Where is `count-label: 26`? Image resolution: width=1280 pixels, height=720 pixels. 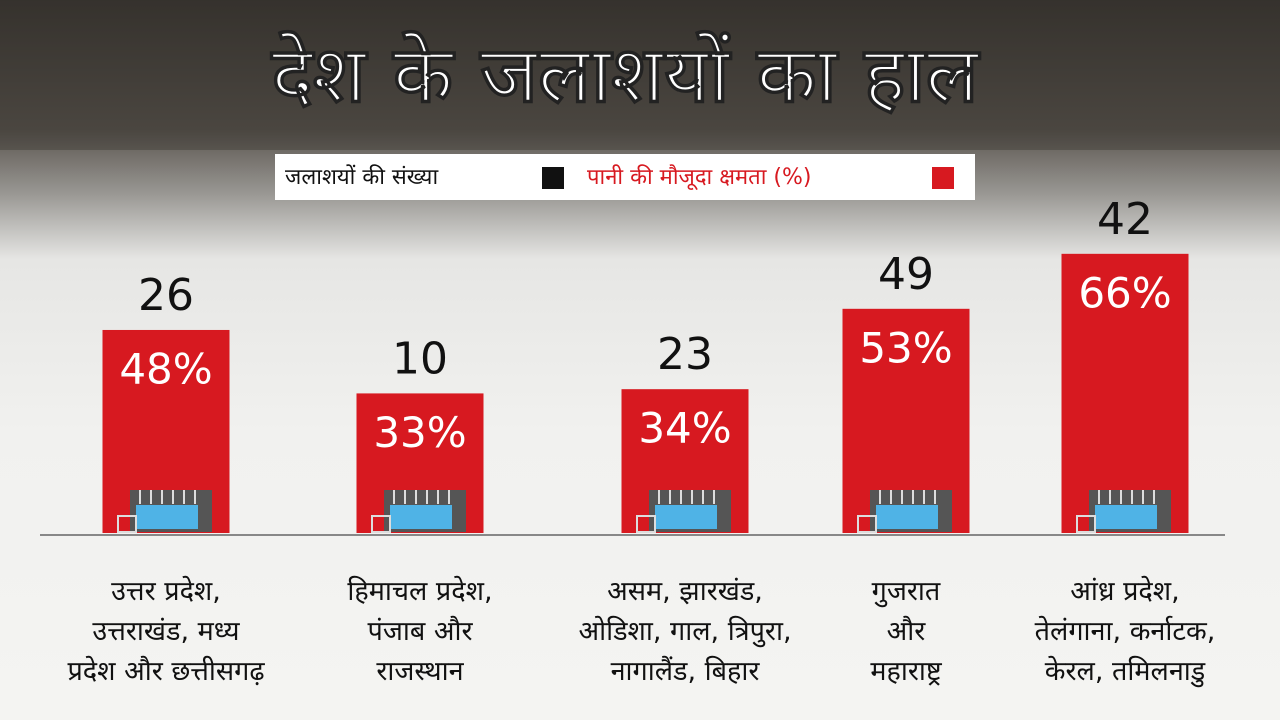 count-label: 26 is located at coordinates (166, 295).